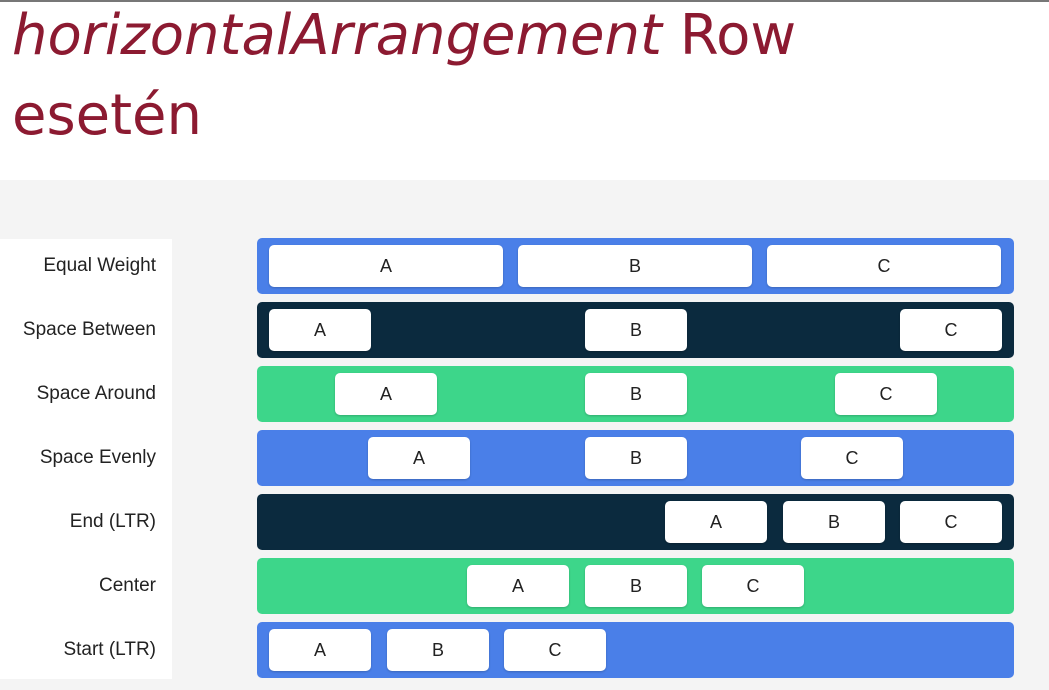 This screenshot has width=1049, height=690. I want to click on title-rest: Row, so click(738, 35).